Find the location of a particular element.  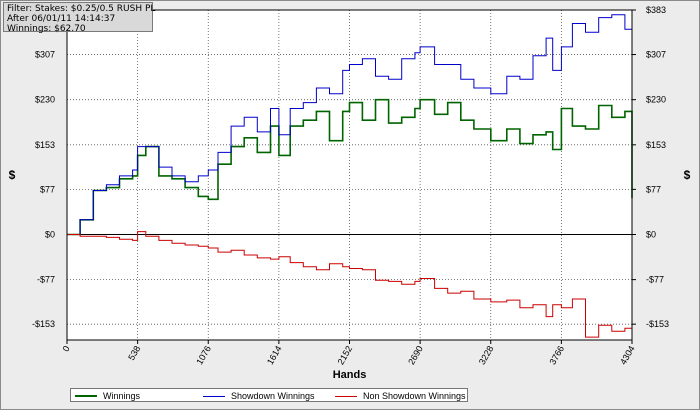

legend-item-nonshowdown: Non Showdown Winnings is located at coordinates (400, 396).